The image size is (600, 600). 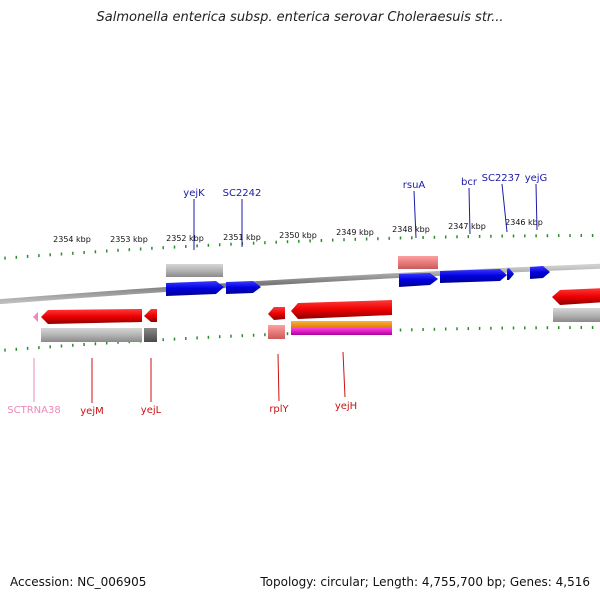 What do you see at coordinates (276, 313) in the screenshot?
I see `gene-arrow-rplY` at bounding box center [276, 313].